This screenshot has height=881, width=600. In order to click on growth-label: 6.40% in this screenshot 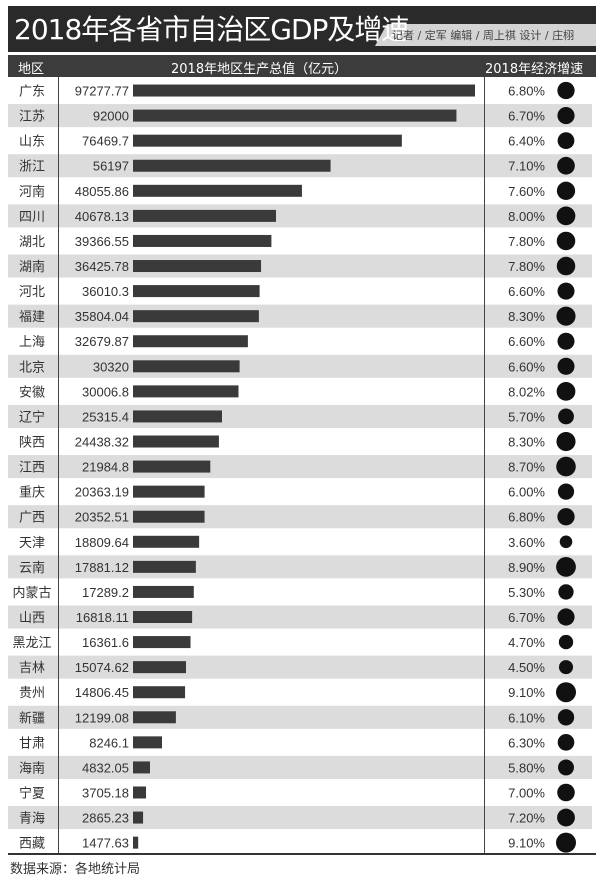, I will do `click(526, 141)`.